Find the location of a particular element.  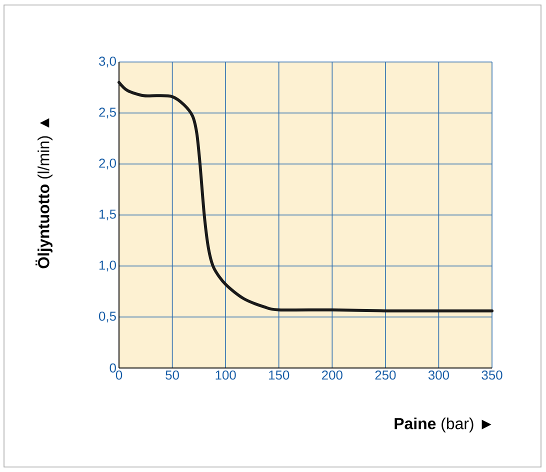

x-tick-label: 100 is located at coordinates (226, 375).